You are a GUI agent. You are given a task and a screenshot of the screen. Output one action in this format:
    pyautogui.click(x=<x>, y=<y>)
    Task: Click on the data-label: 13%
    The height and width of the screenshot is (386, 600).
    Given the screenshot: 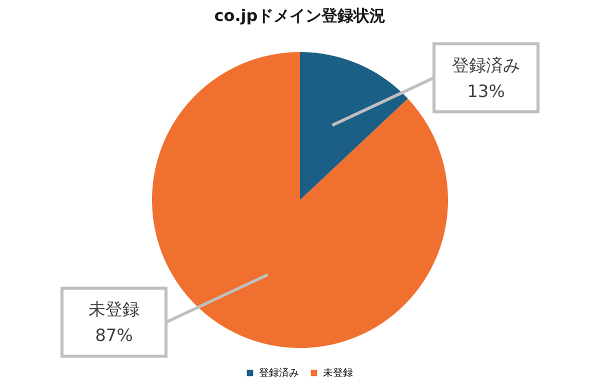 What is the action you would take?
    pyautogui.click(x=486, y=92)
    